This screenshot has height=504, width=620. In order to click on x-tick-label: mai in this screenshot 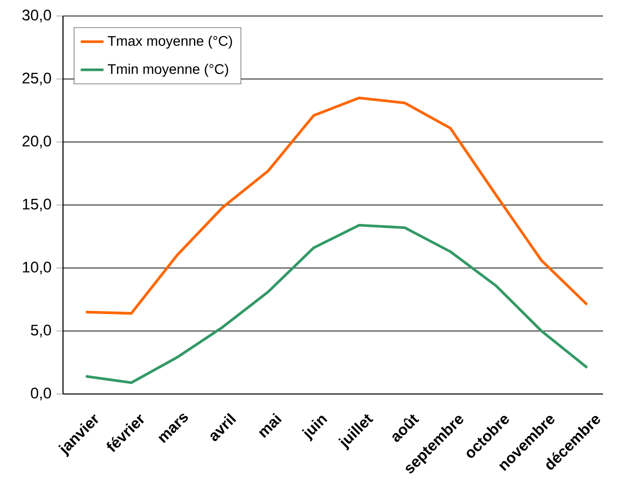, I will do `click(270, 425)`.